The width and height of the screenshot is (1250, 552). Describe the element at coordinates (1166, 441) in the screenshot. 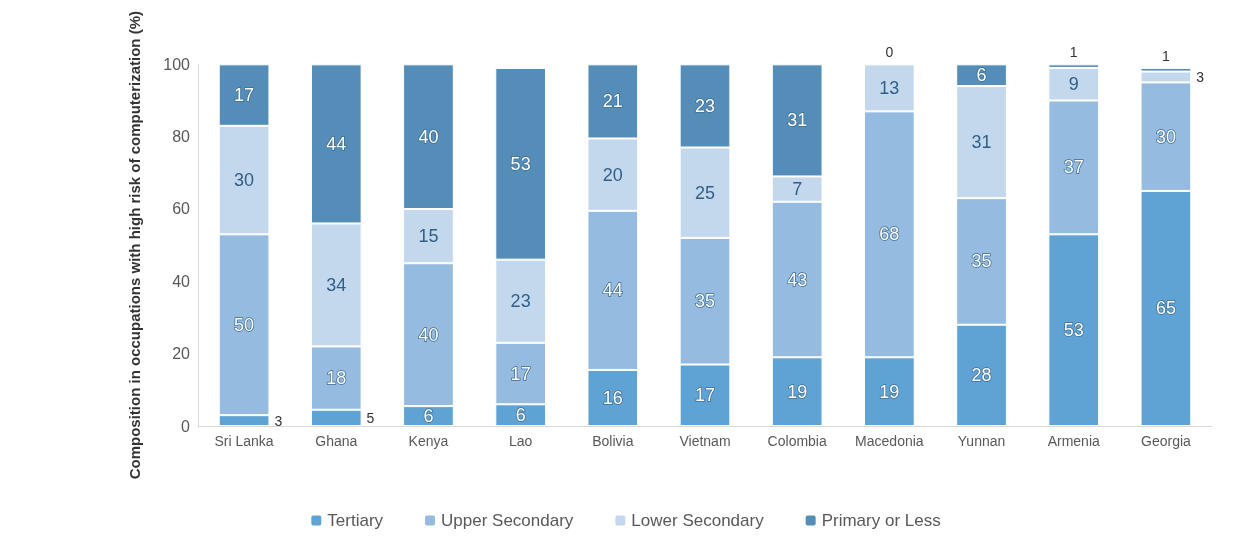

I see `x-tick-label: Georgia` at that location.